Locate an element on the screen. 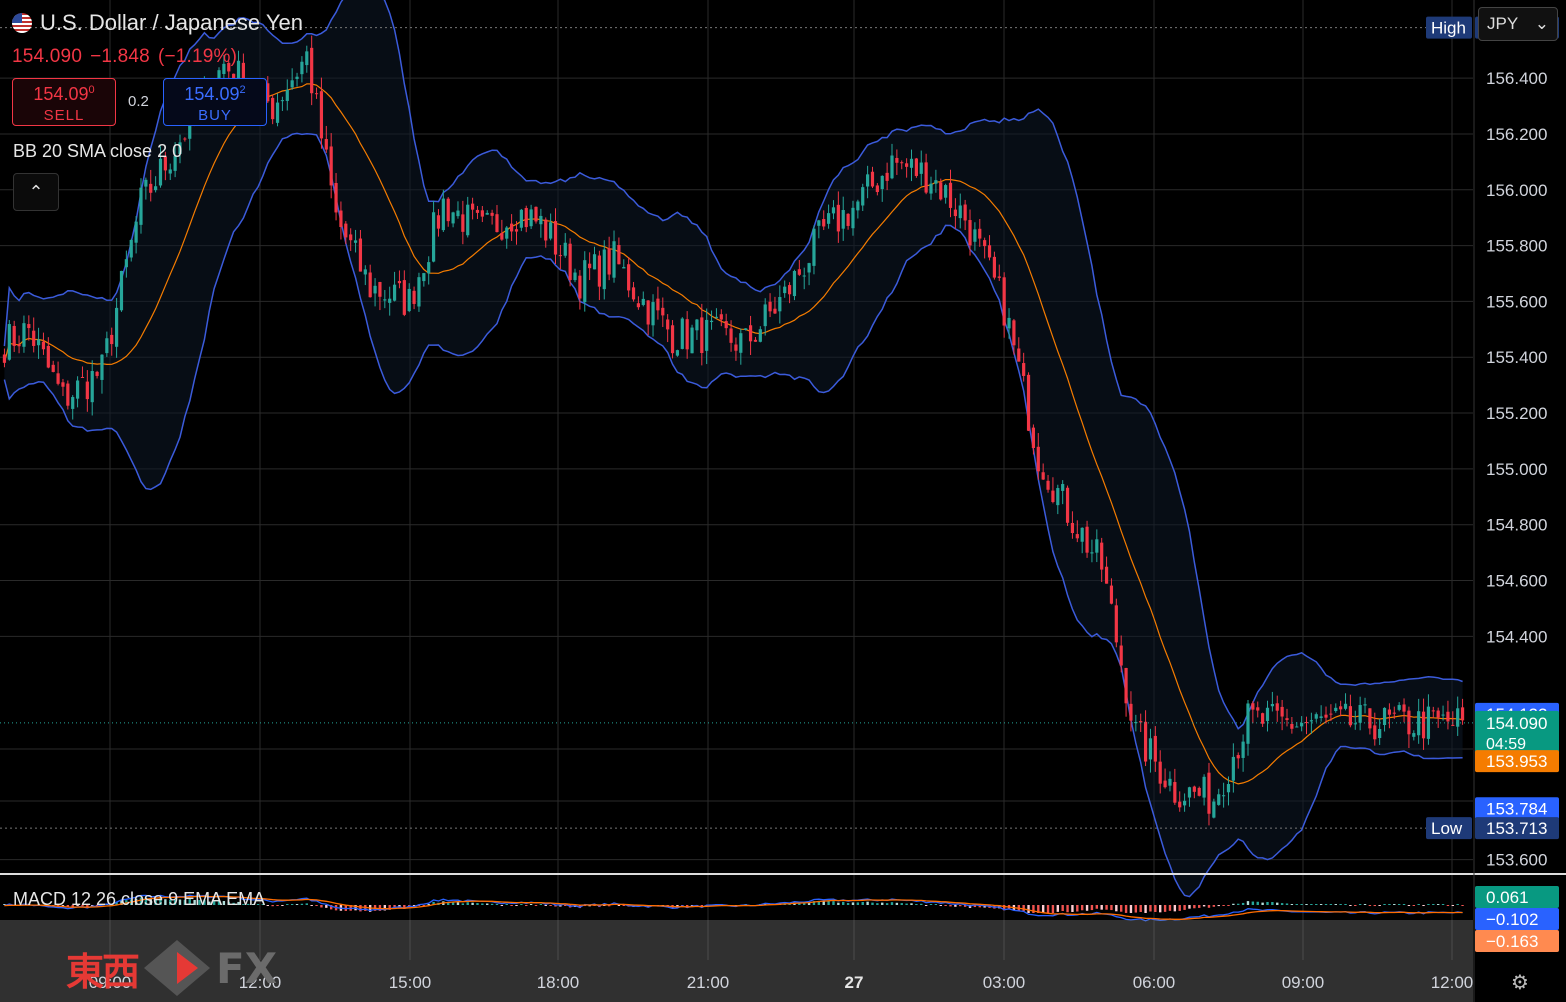 The height and width of the screenshot is (1002, 1566). bb-indicator-label: BB 20 SMA close 2 0 is located at coordinates (98, 151).